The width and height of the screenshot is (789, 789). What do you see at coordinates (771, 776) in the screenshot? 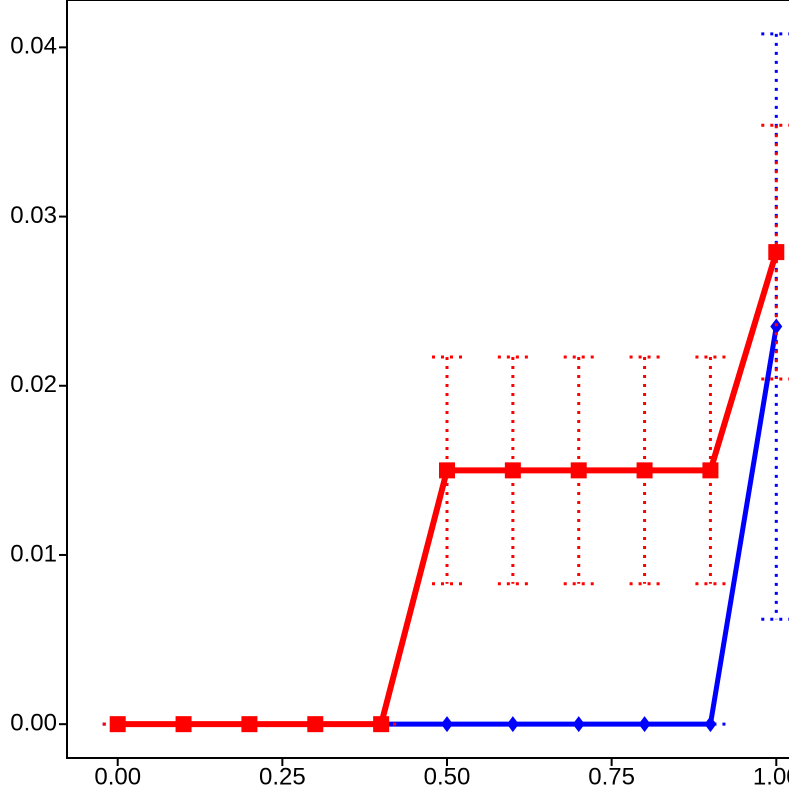
I see `x-tick-label: 1.00` at bounding box center [771, 776].